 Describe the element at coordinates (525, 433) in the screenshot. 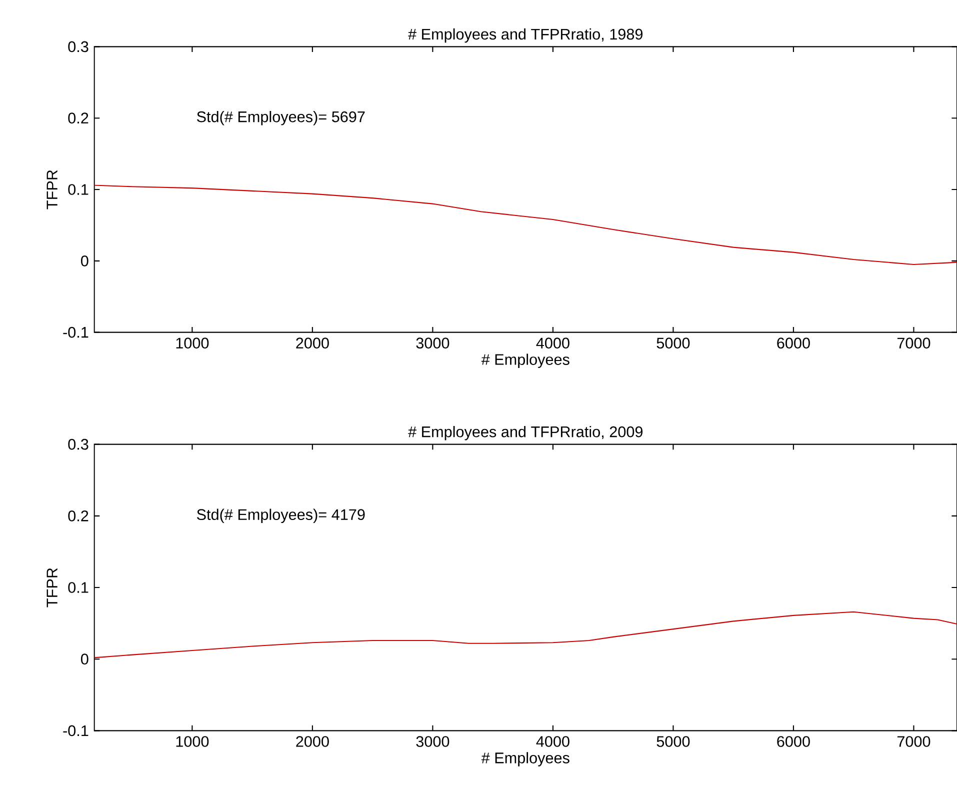

I see `chart-title: # Employees and TFPRratio, 2009` at that location.